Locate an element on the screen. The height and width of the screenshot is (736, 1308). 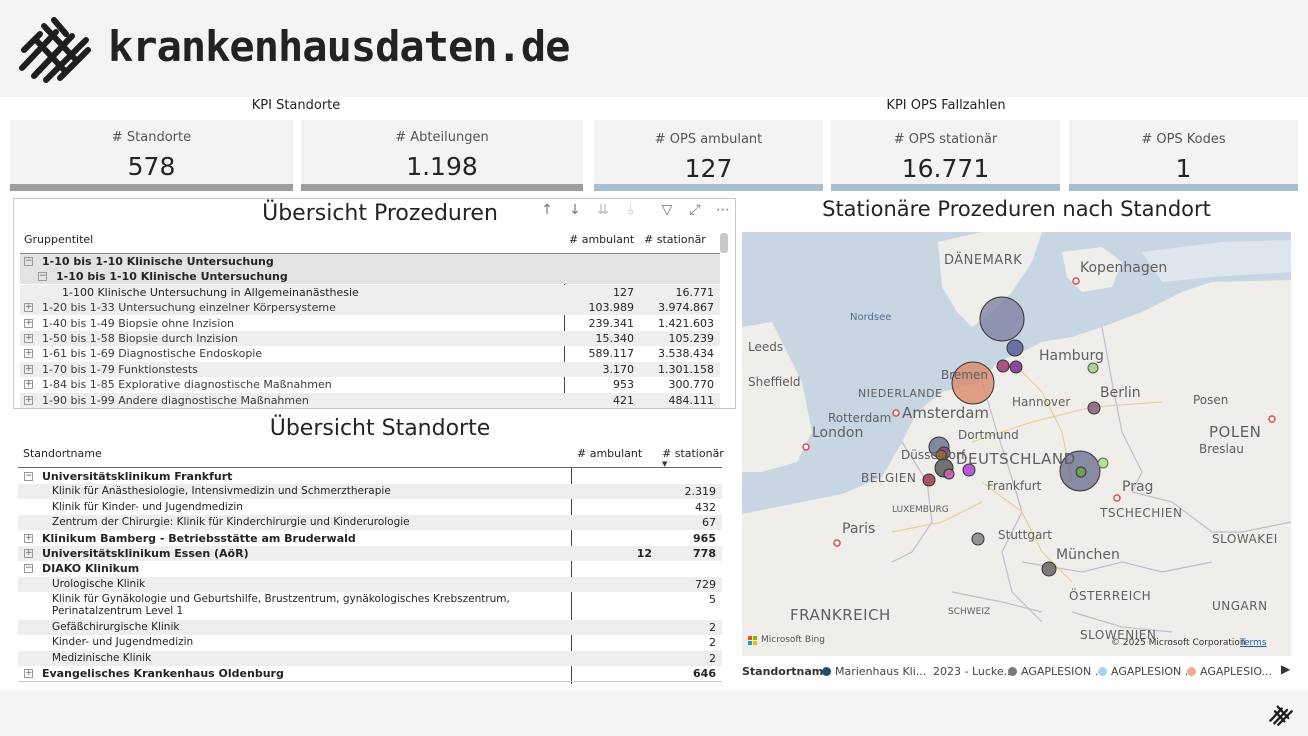
prozeduren-title: Übersicht Prozeduren is located at coordinates (380, 213).